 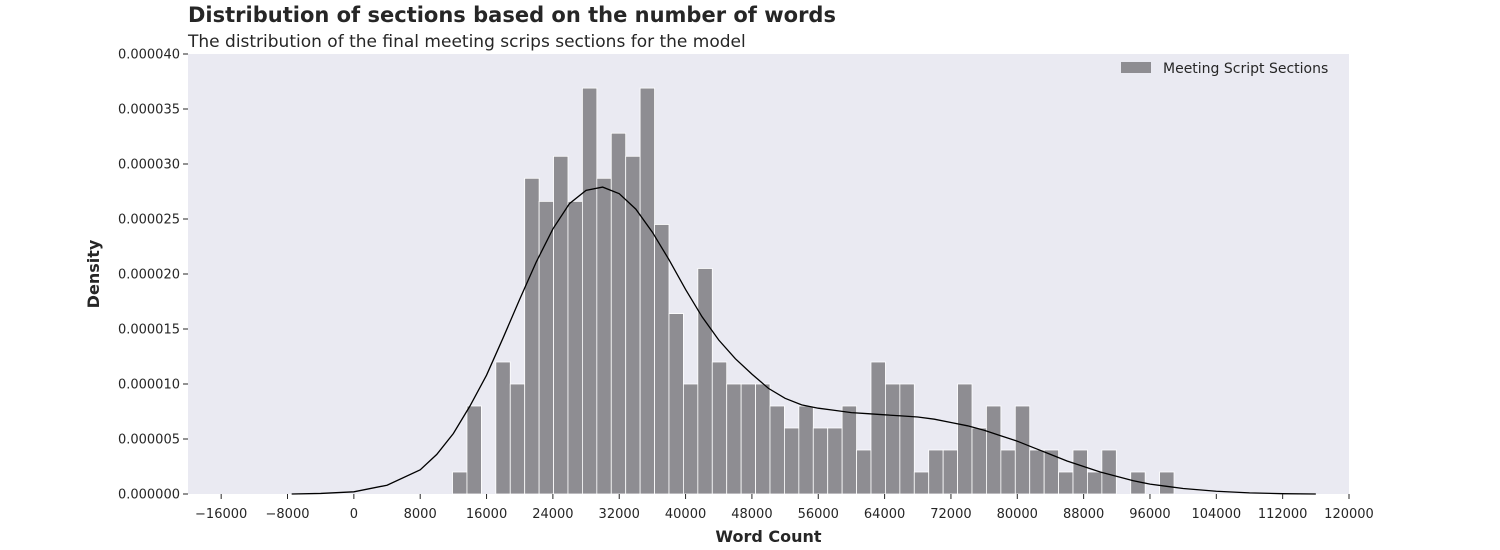 I want to click on x-tick-label: 72000, so click(x=950, y=514).